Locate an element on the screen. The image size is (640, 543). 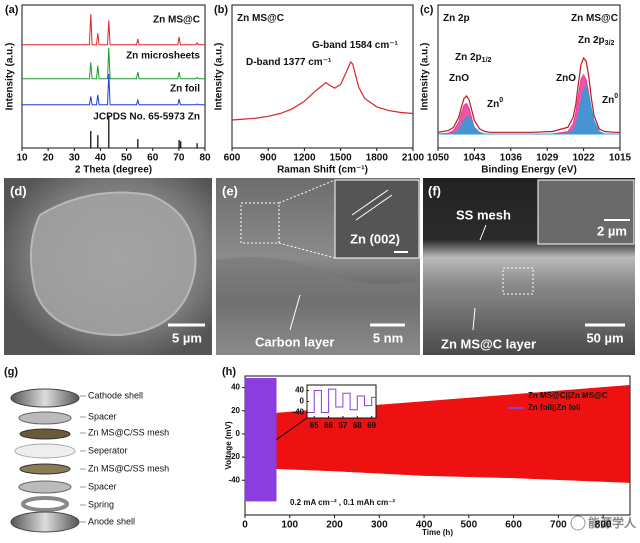
inset-x-tick-label: 65 is located at coordinates (314, 425).